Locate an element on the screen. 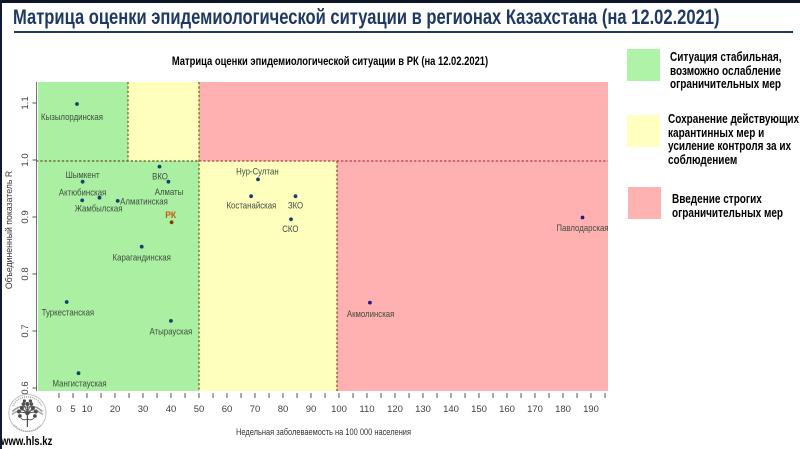 The image size is (800, 449). svg-text: 0 is located at coordinates (58, 409).